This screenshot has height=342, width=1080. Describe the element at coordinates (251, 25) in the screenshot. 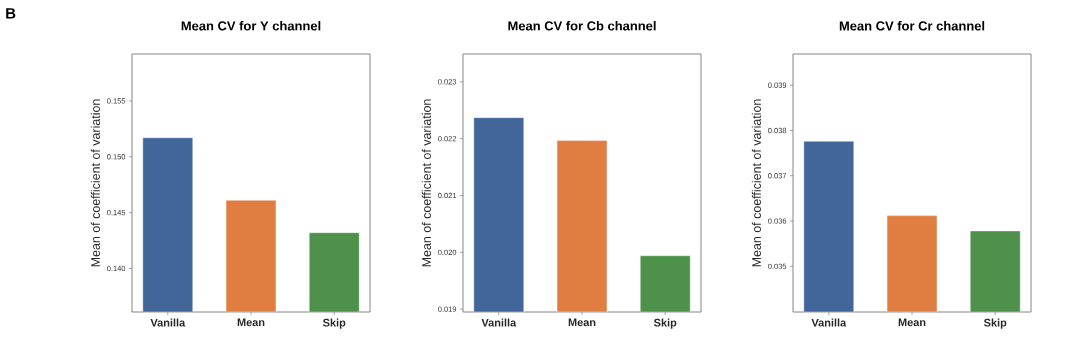

I see `chart-title: Mean CV for Y channel` at that location.